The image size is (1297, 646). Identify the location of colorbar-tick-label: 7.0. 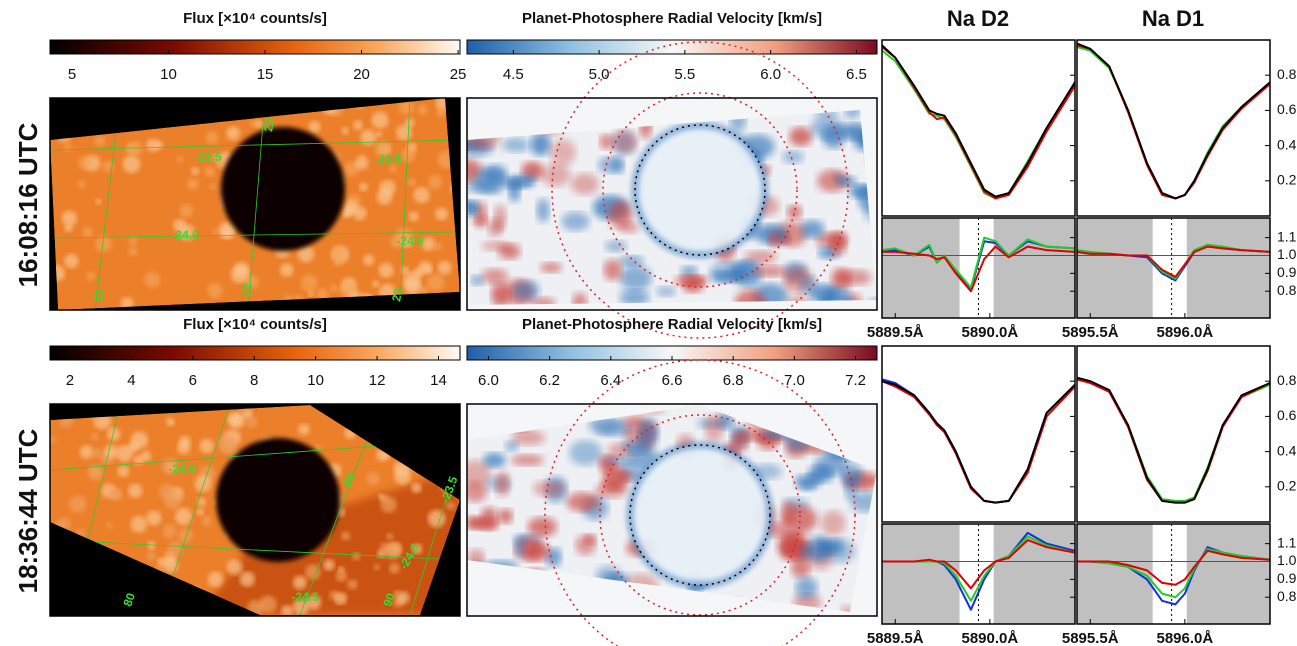
(794, 380).